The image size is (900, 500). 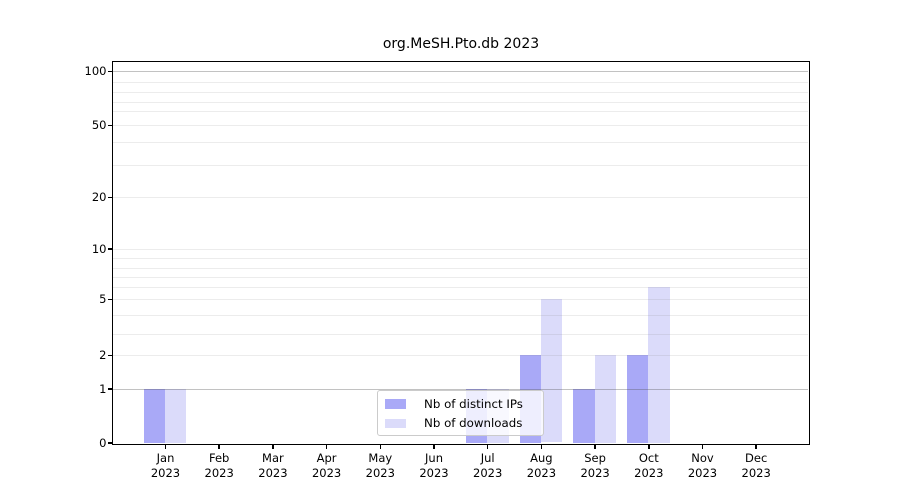 I want to click on x-tick-label: Mar 2023, so click(x=273, y=466).